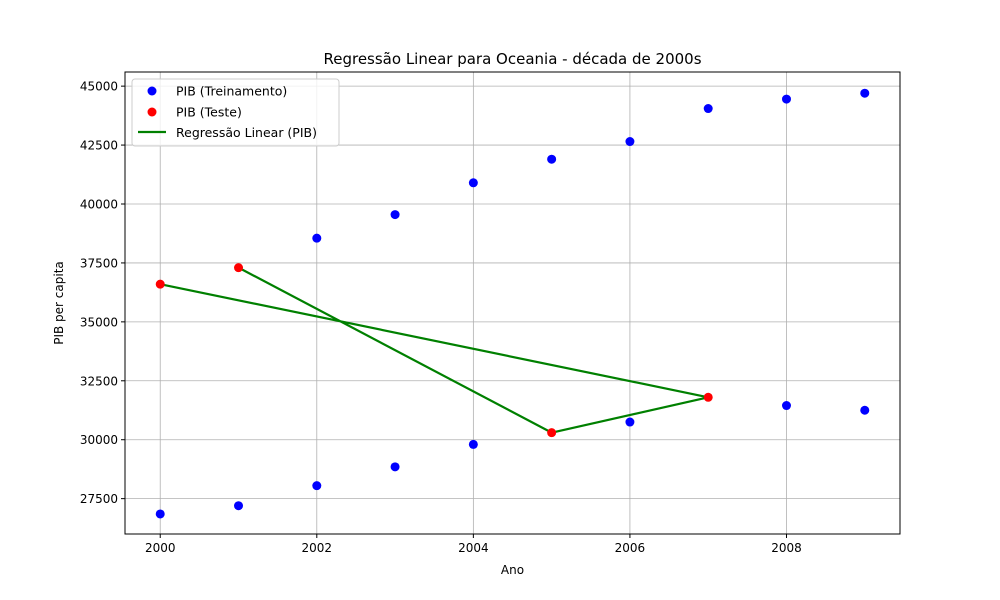 This screenshot has width=1000, height=600. I want to click on y-tick-label: 37500, so click(99, 263).